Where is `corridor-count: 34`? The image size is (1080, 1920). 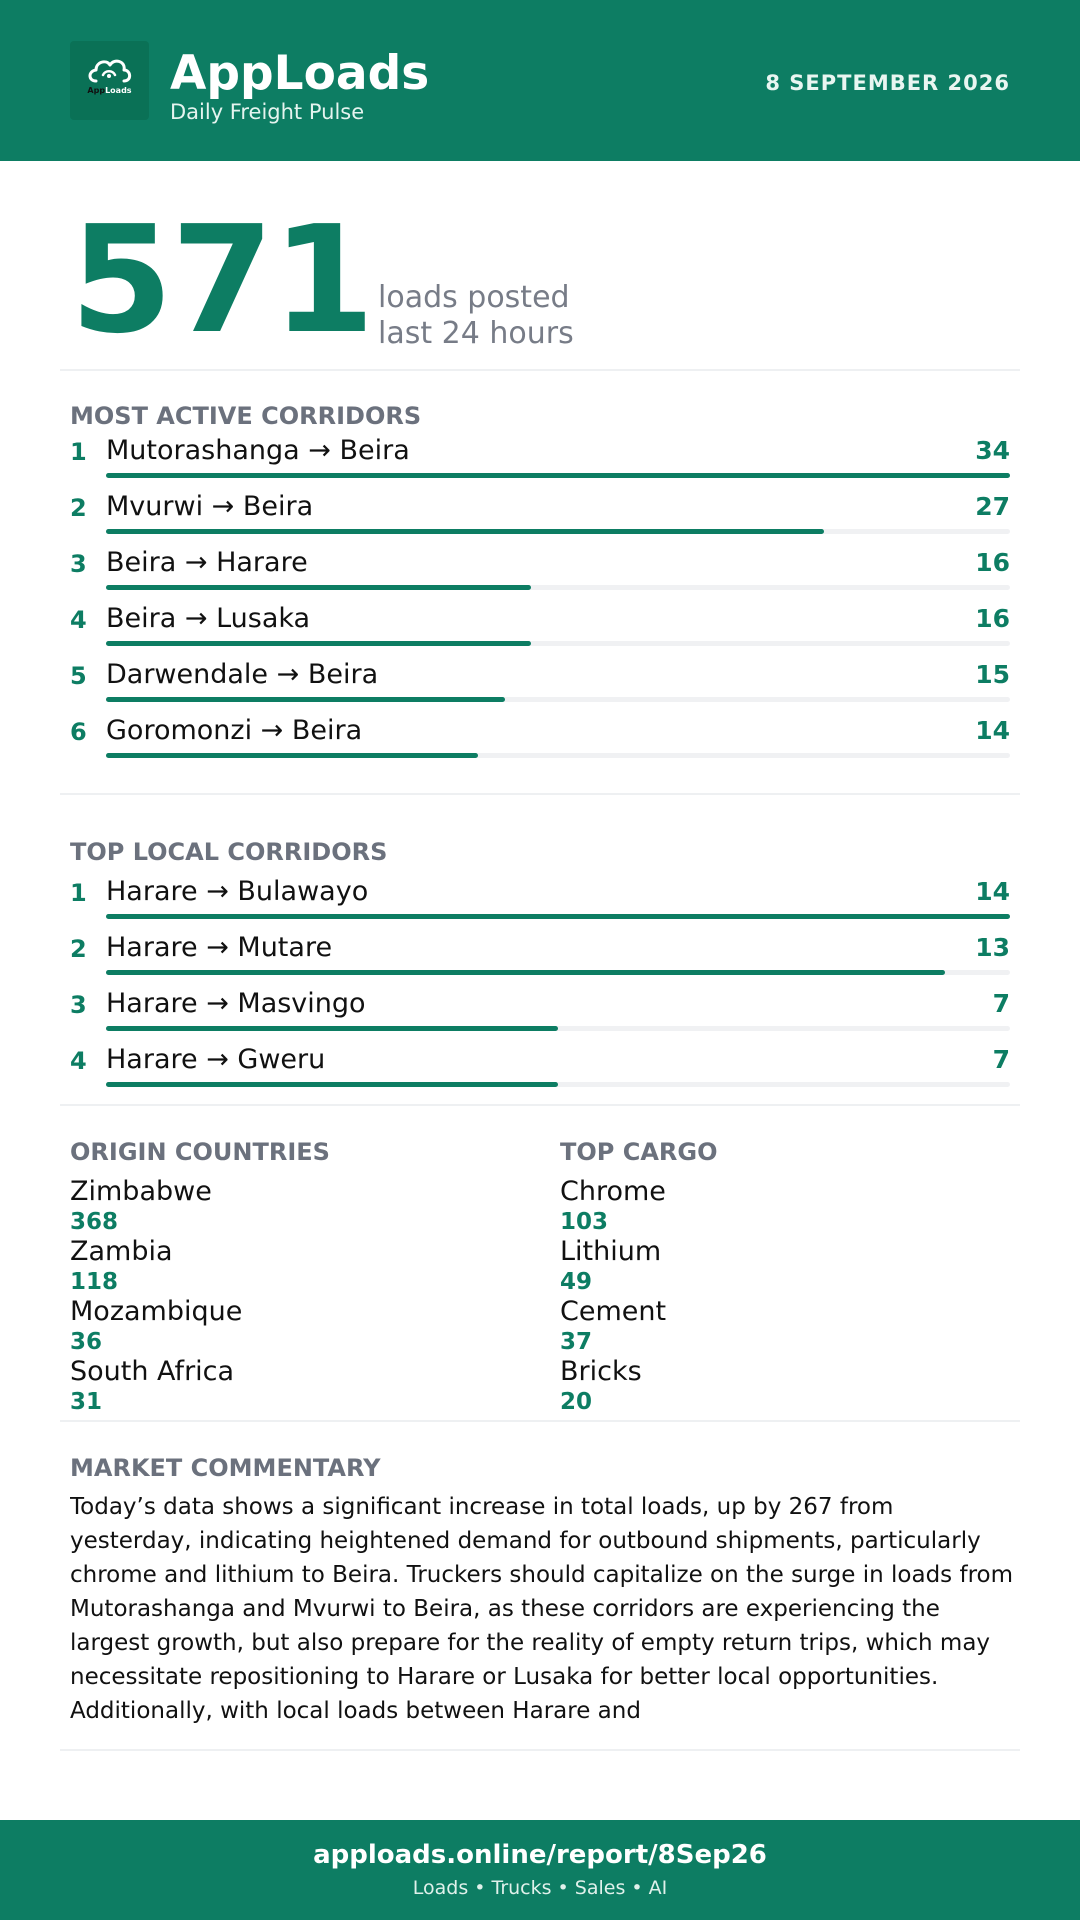
corridor-count: 34 is located at coordinates (992, 450).